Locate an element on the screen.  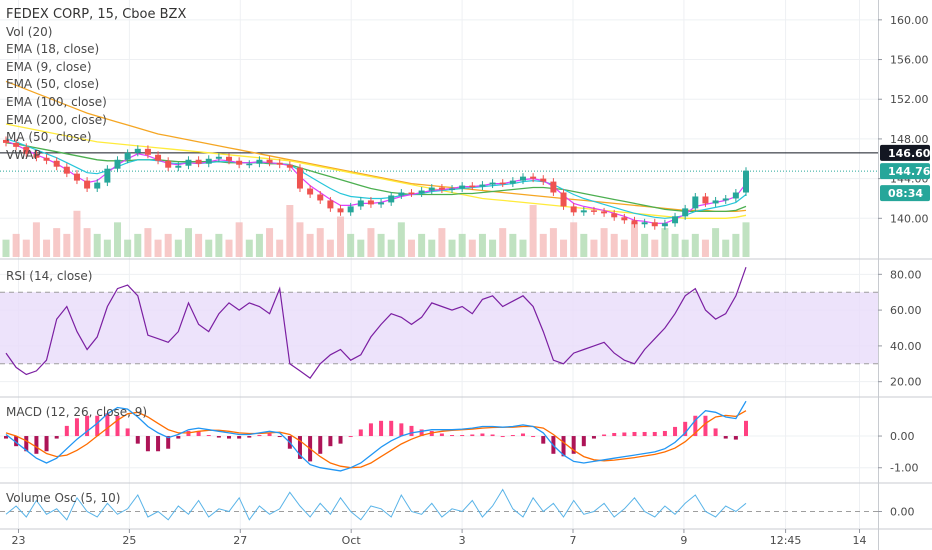
macd-legend: MACD (12, 26, close, 9) is located at coordinates (76, 413).